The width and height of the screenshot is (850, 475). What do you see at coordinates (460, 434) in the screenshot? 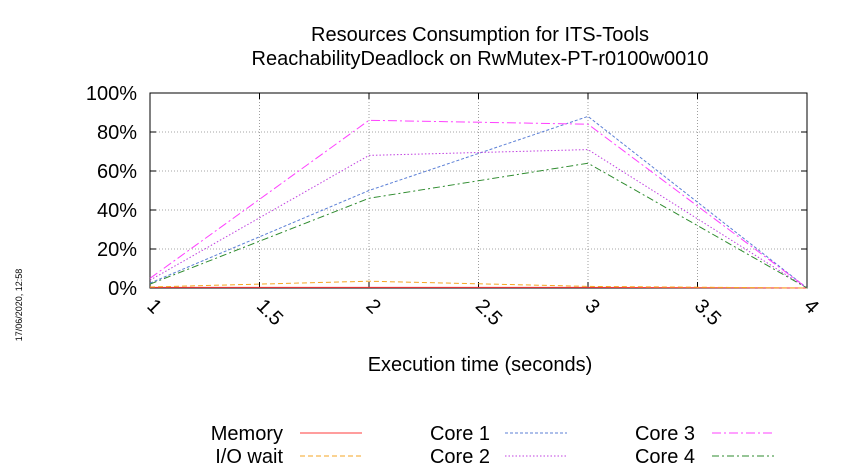
I see `legend-label: Core 1` at bounding box center [460, 434].